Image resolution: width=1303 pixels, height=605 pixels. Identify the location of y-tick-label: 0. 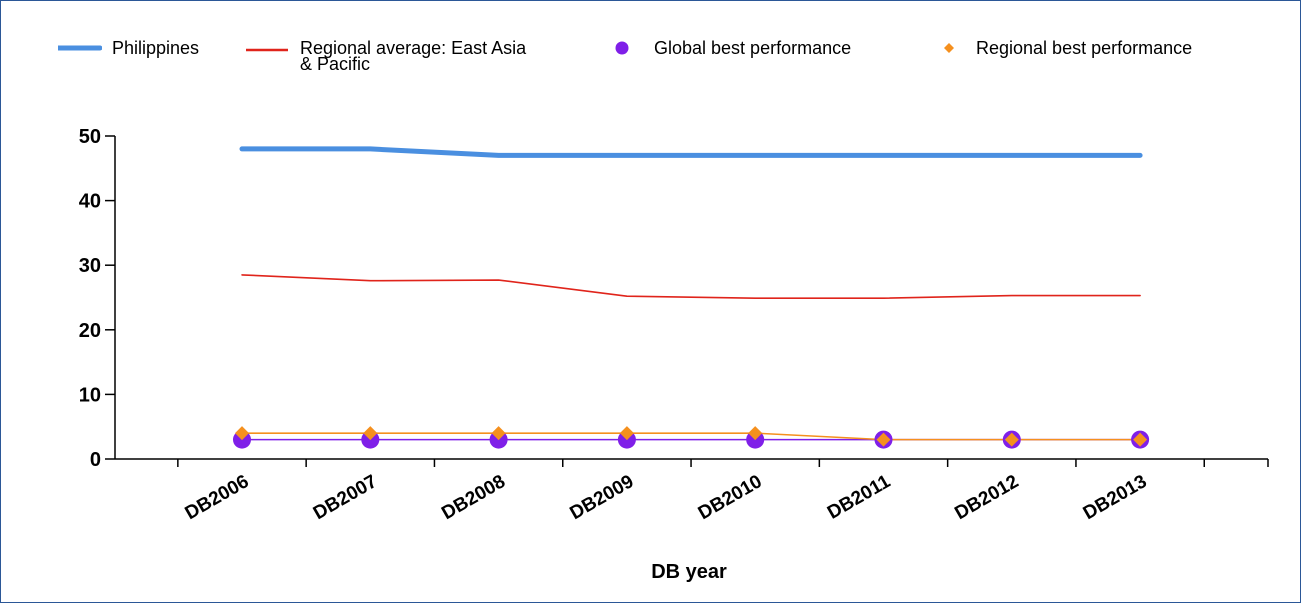
(95, 460).